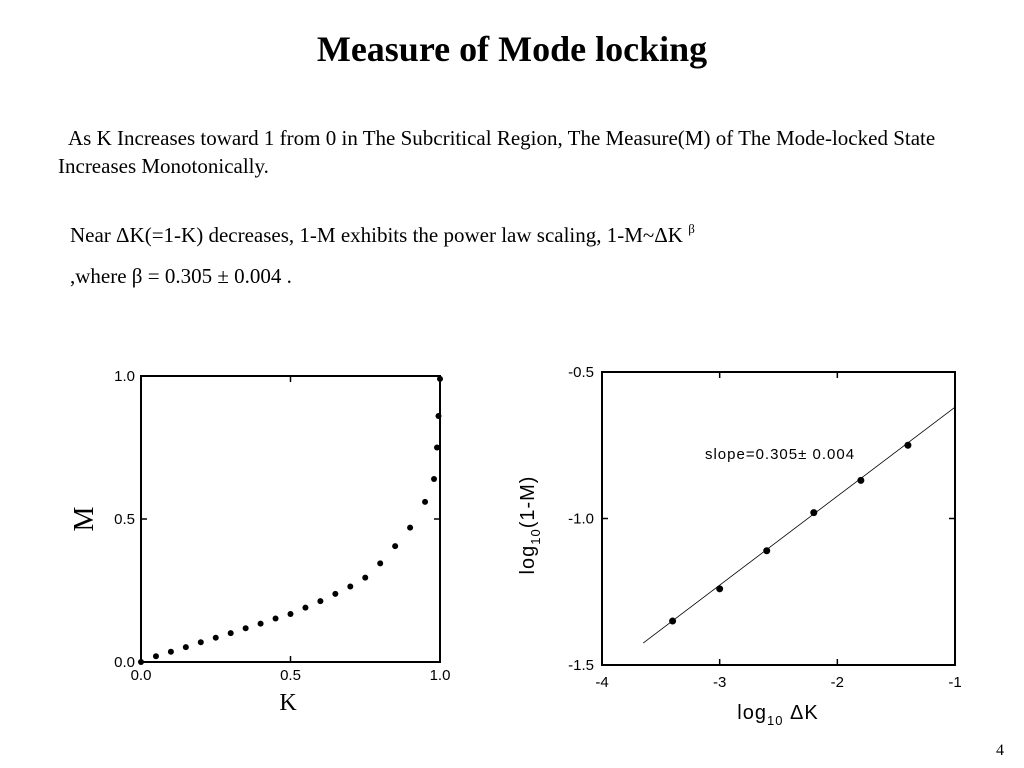  I want to click on y-tick-label: 0.5, so click(124, 519).